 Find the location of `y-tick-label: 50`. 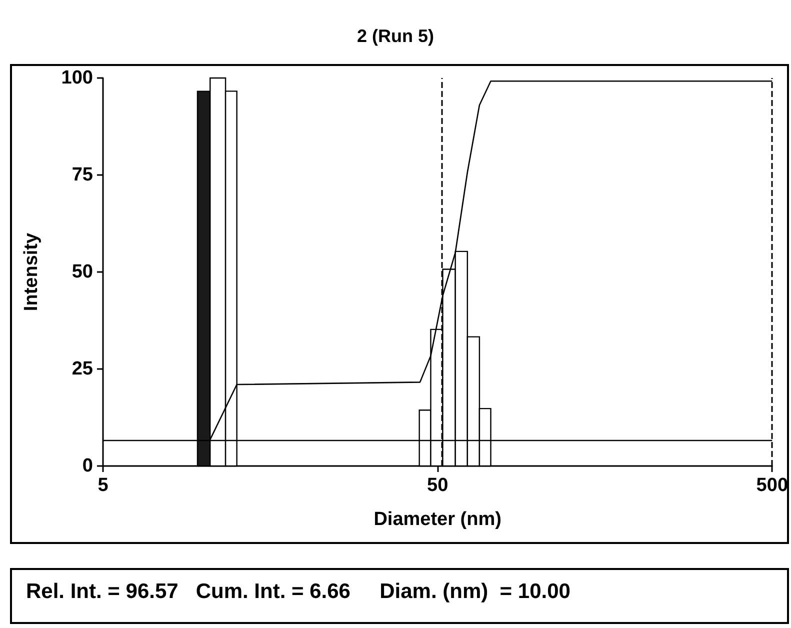

y-tick-label: 50 is located at coordinates (82, 272).